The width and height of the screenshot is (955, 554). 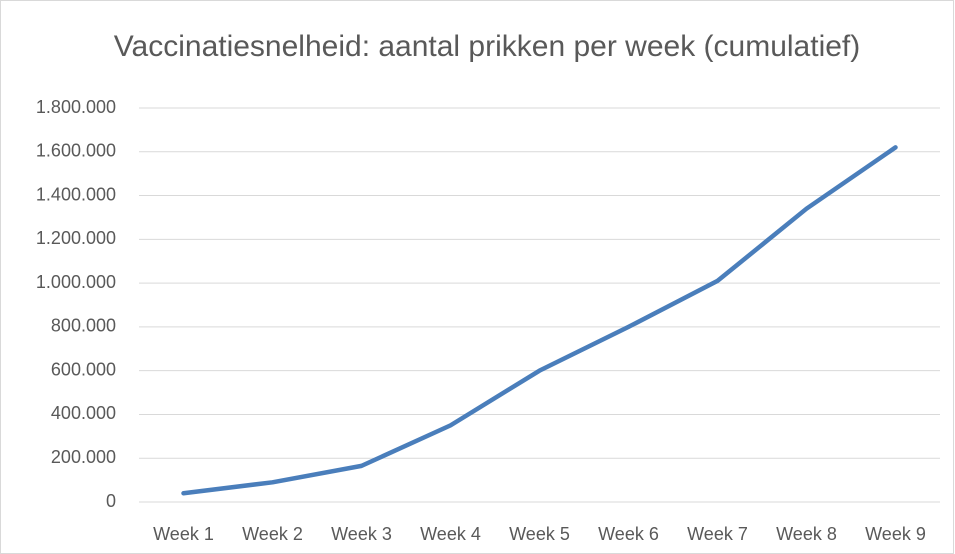 What do you see at coordinates (450, 534) in the screenshot?
I see `x-tick-label: Week 4` at bounding box center [450, 534].